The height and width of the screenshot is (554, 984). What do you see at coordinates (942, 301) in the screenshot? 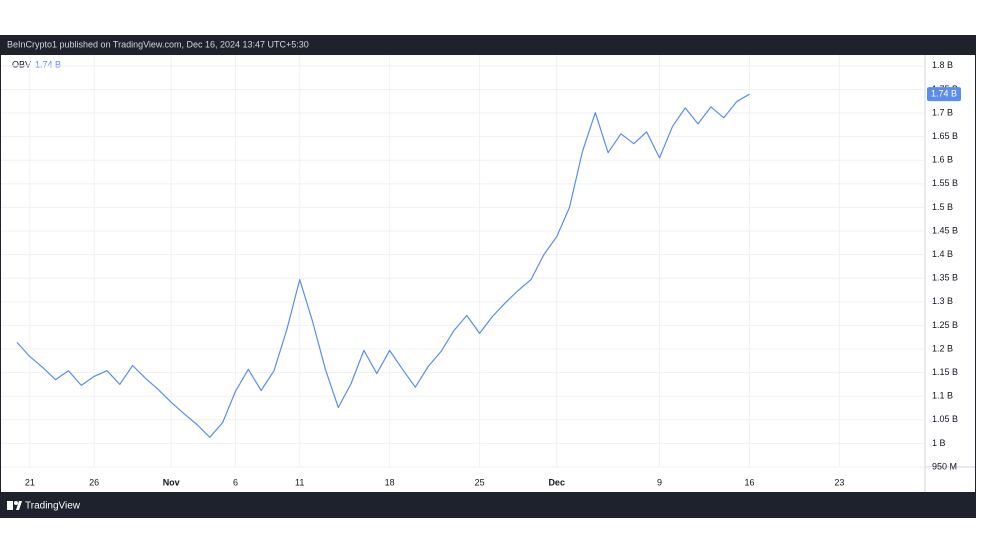
I see `y-tick-label: 1.3 B` at bounding box center [942, 301].